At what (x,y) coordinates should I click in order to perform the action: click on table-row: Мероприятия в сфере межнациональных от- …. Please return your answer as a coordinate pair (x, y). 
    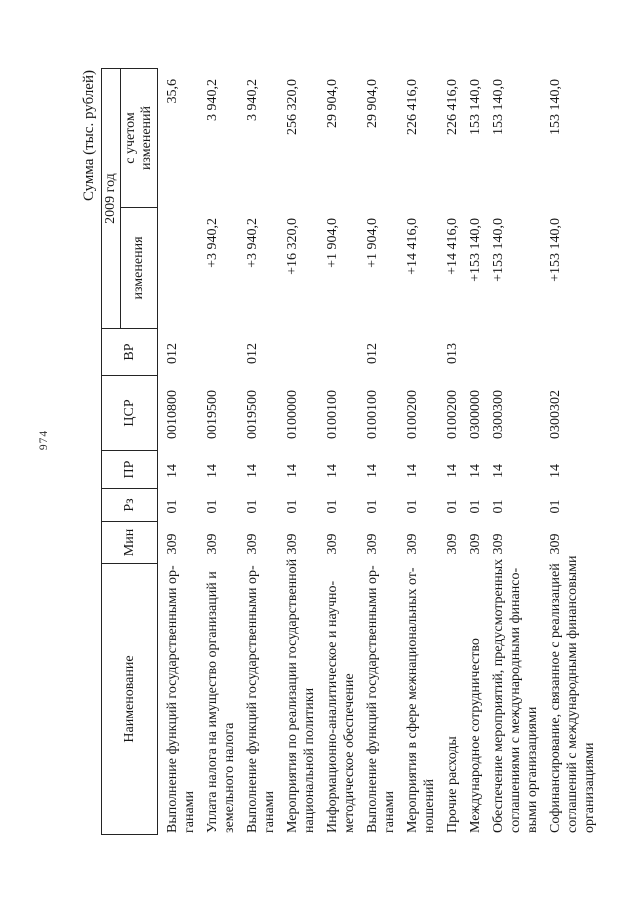
    Looking at the image, I should click on (418, 451).